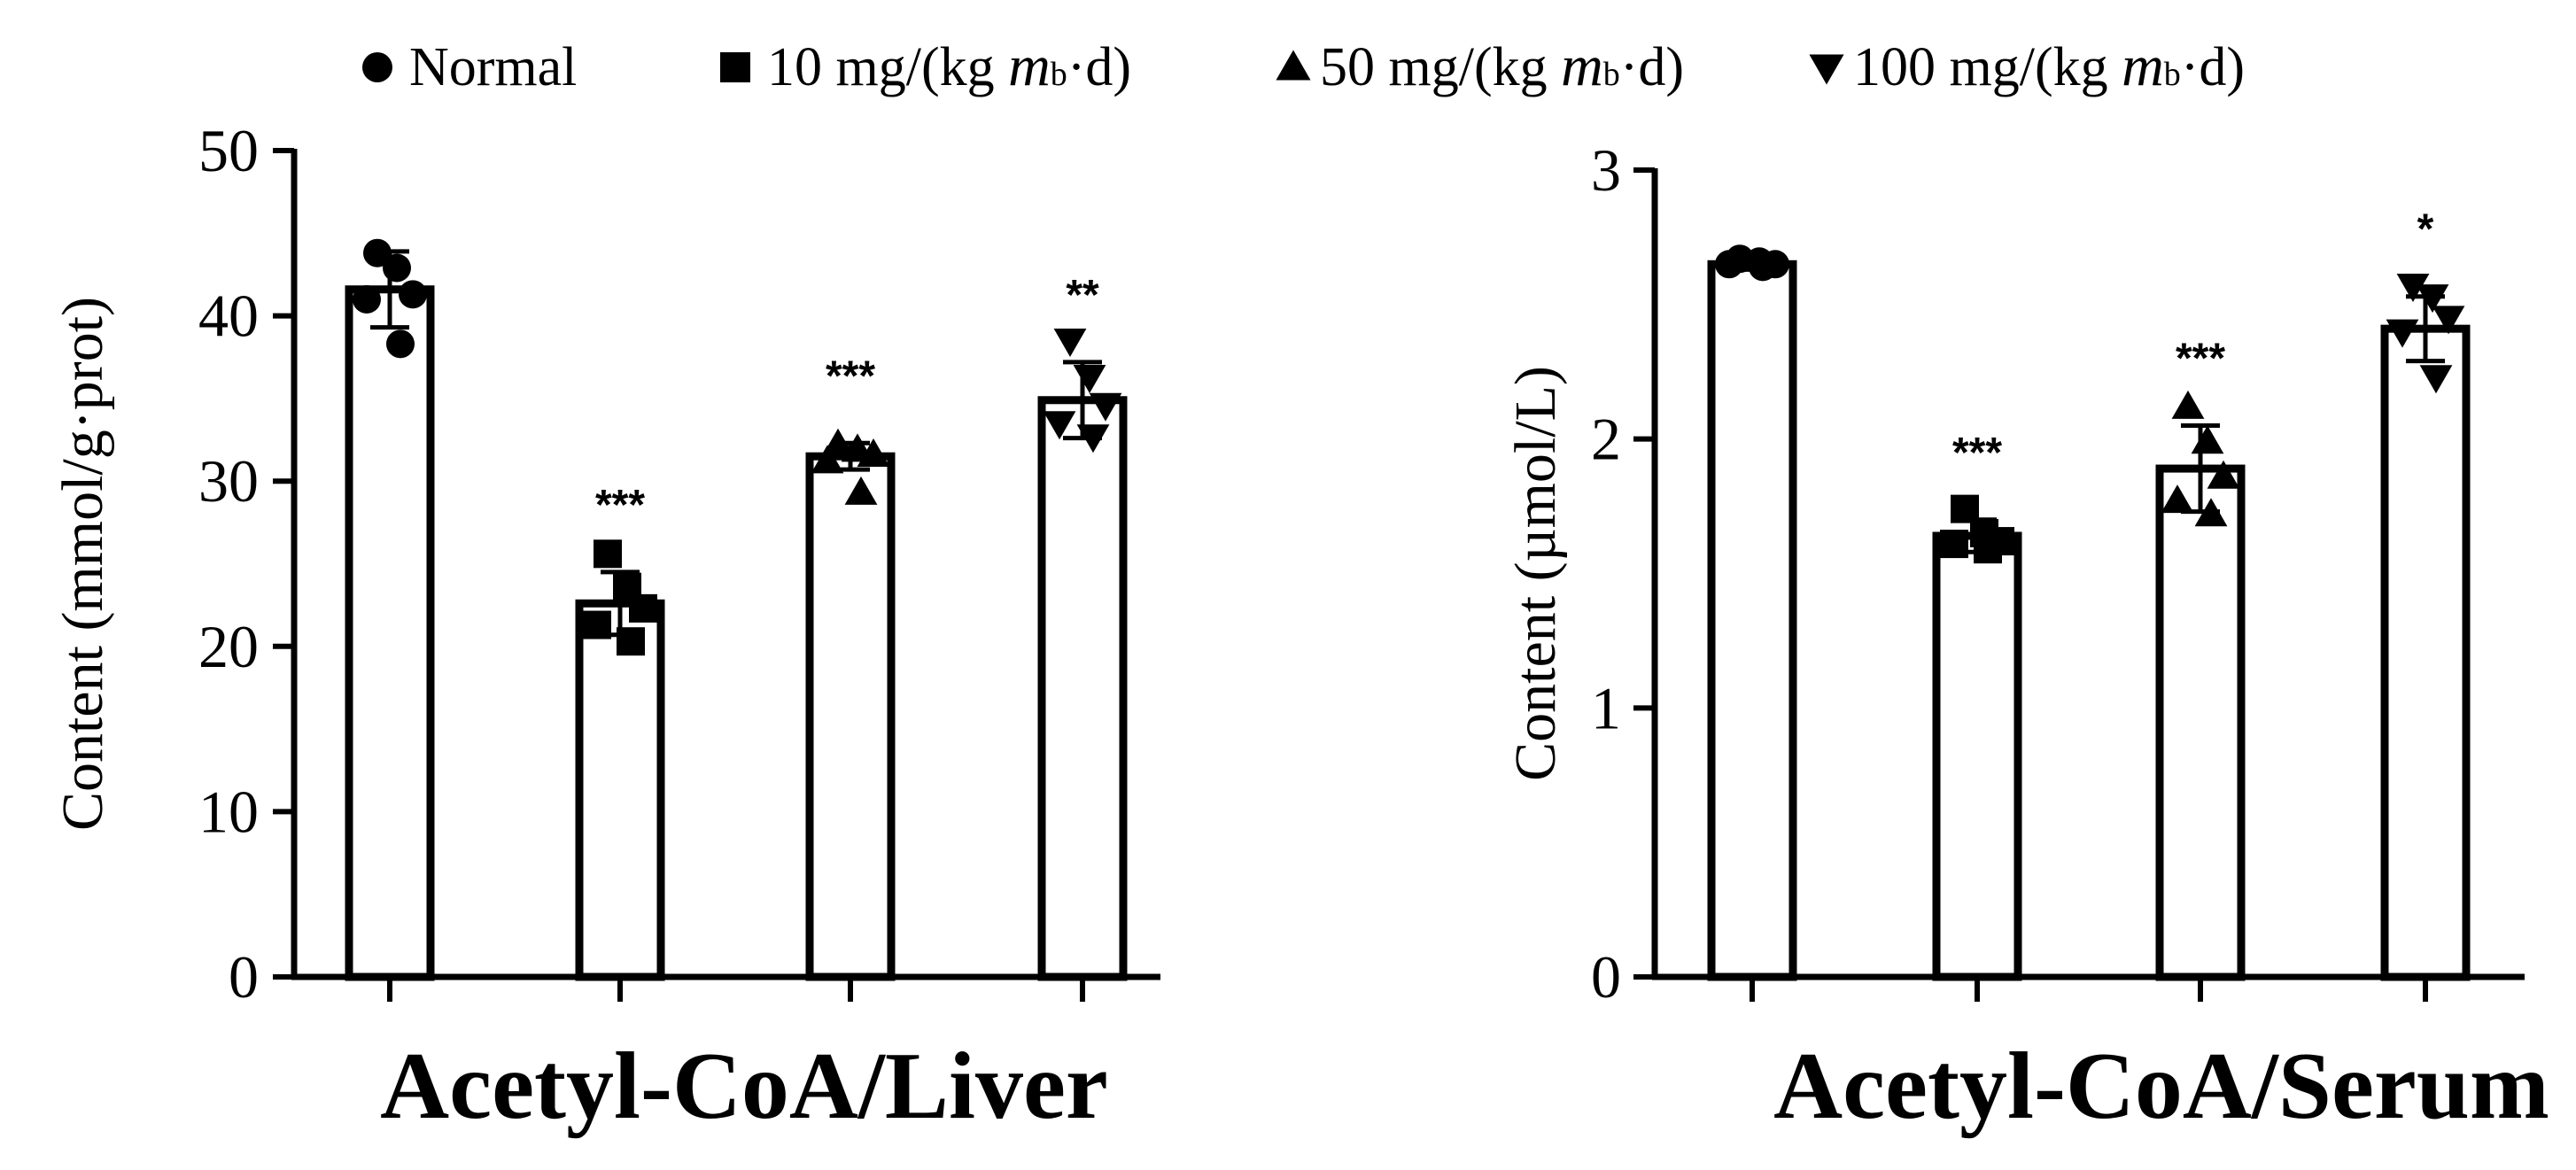 Image resolution: width=2576 pixels, height=1170 pixels. I want to click on y-tick-label: 20, so click(228, 646).